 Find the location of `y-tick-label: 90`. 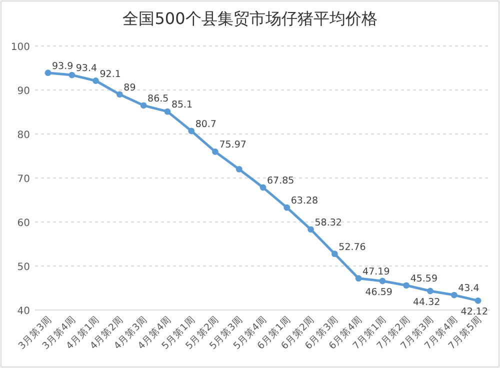

y-tick-label: 90 is located at coordinates (23, 91).